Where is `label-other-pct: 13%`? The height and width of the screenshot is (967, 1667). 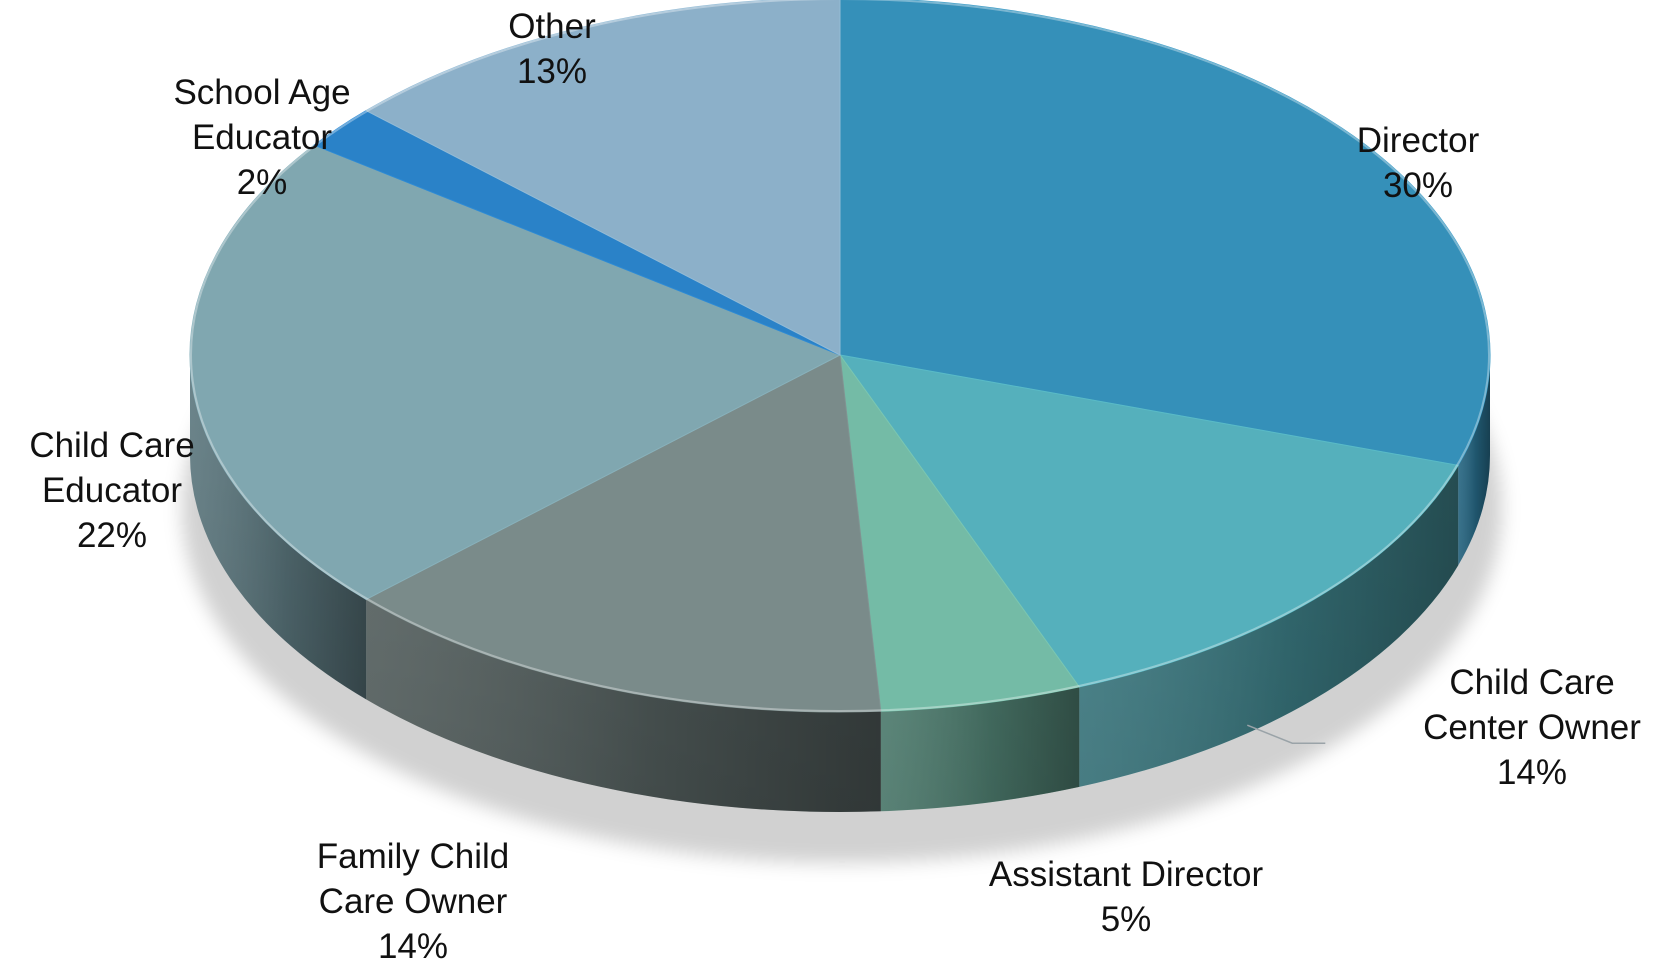 label-other-pct: 13% is located at coordinates (552, 71).